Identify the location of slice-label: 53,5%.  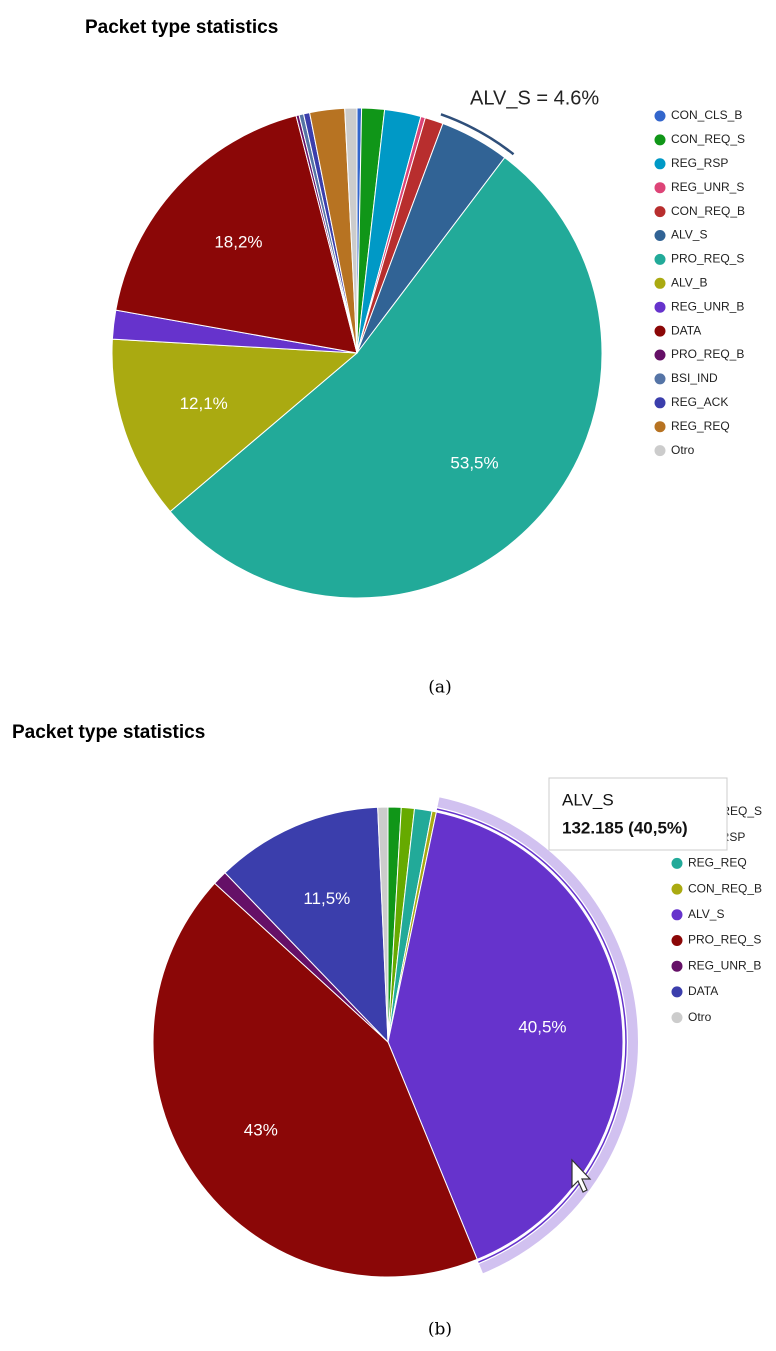
(474, 463).